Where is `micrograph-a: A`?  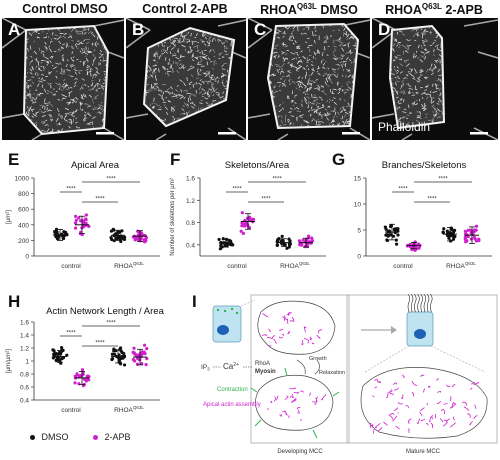 micrograph-a: A is located at coordinates (63, 79).